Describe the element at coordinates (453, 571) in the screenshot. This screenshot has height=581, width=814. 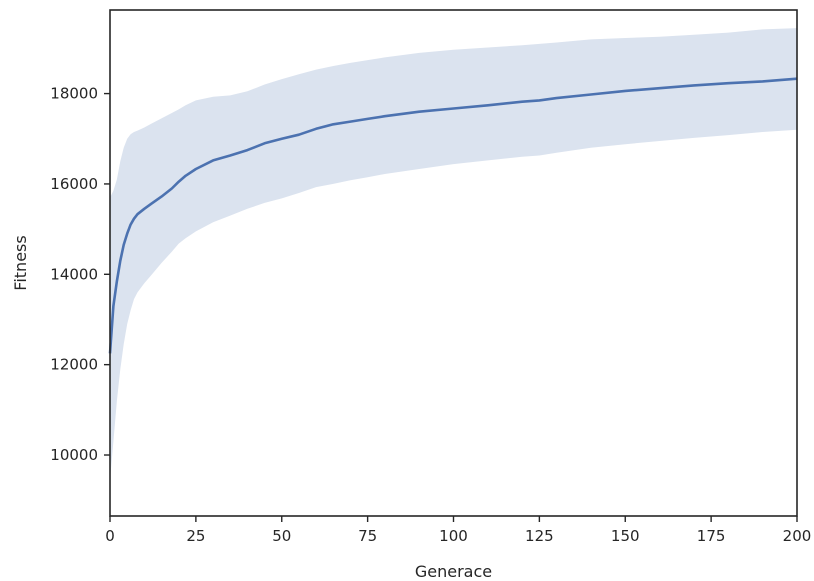
I see `x-axis-label: Generace` at that location.